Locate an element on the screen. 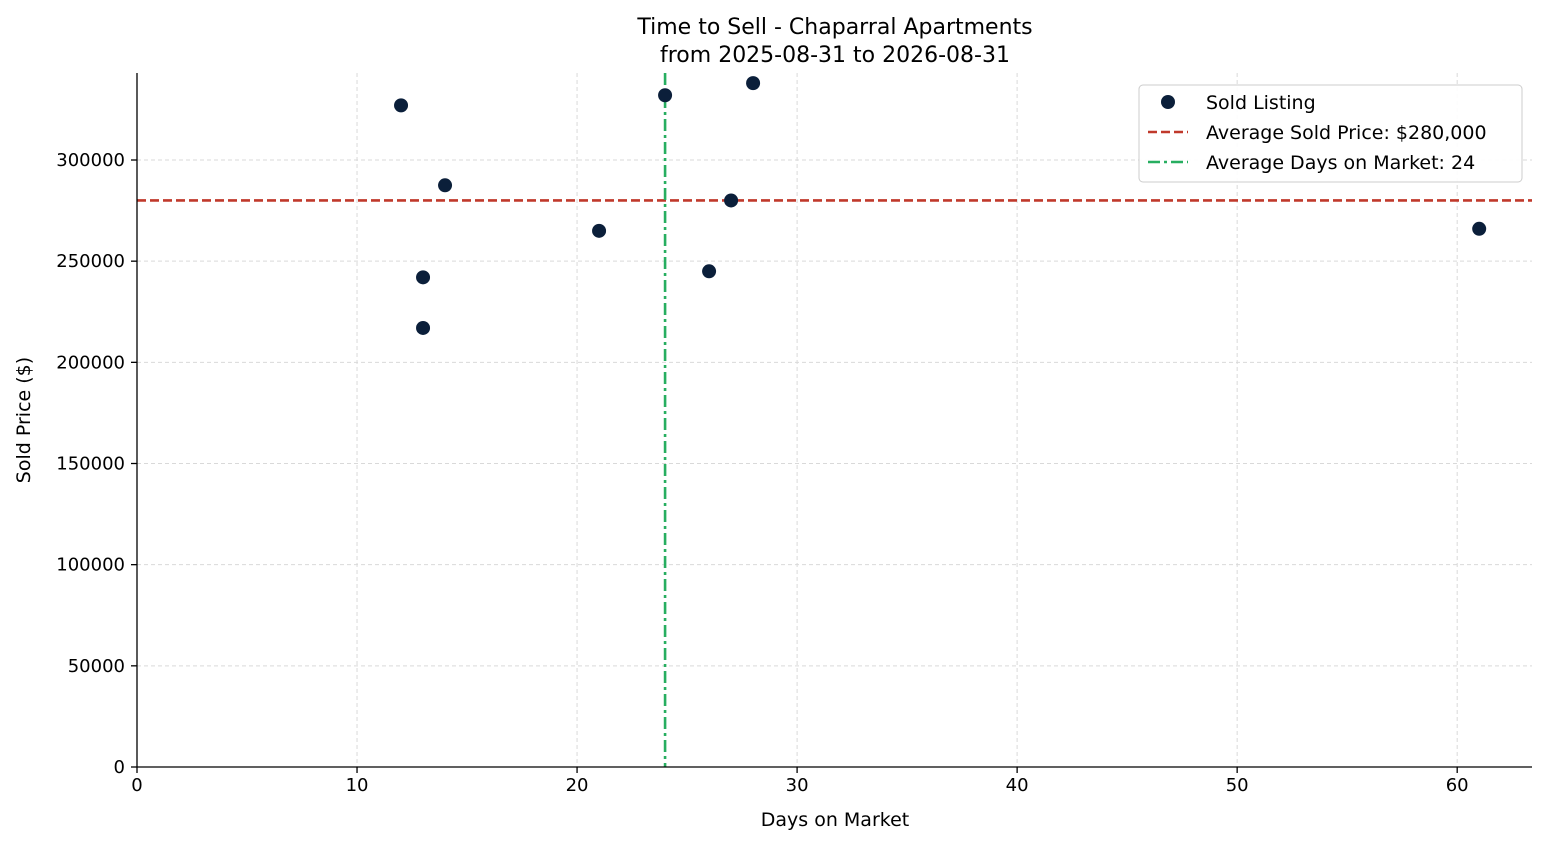 The width and height of the screenshot is (1547, 845). x-tick-label: 60 is located at coordinates (1457, 785).